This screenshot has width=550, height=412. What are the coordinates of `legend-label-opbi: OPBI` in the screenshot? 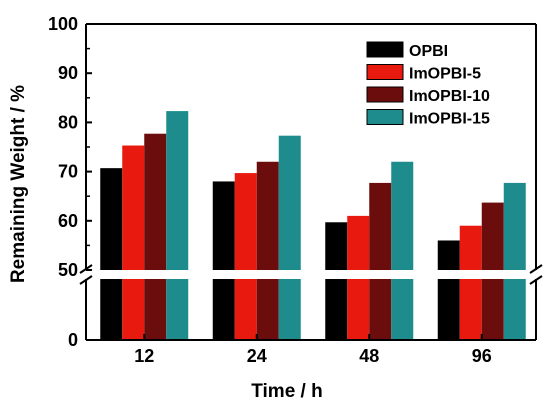 It's located at (428, 51).